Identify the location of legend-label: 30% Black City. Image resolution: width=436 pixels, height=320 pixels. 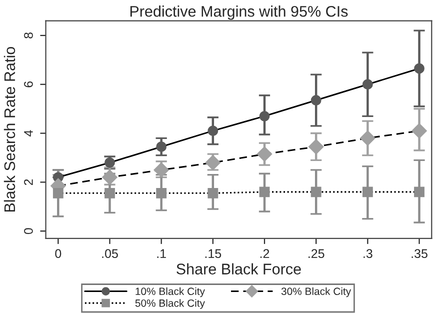
(316, 292).